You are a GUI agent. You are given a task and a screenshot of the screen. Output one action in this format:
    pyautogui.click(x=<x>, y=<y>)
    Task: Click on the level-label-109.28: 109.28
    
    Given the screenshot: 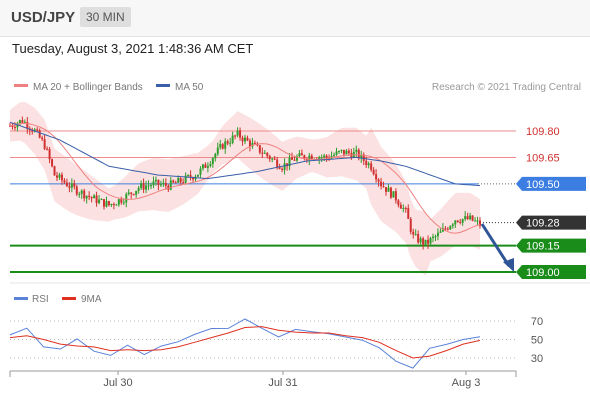 What is the action you would take?
    pyautogui.click(x=543, y=224)
    